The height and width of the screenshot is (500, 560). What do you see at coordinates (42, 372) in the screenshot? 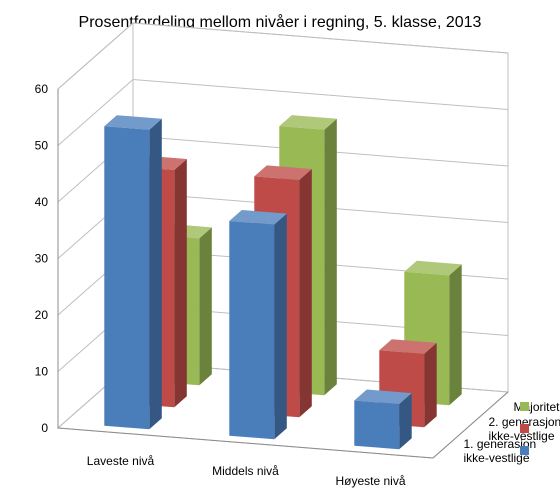
I see `y-tick-label: 10` at bounding box center [42, 372].